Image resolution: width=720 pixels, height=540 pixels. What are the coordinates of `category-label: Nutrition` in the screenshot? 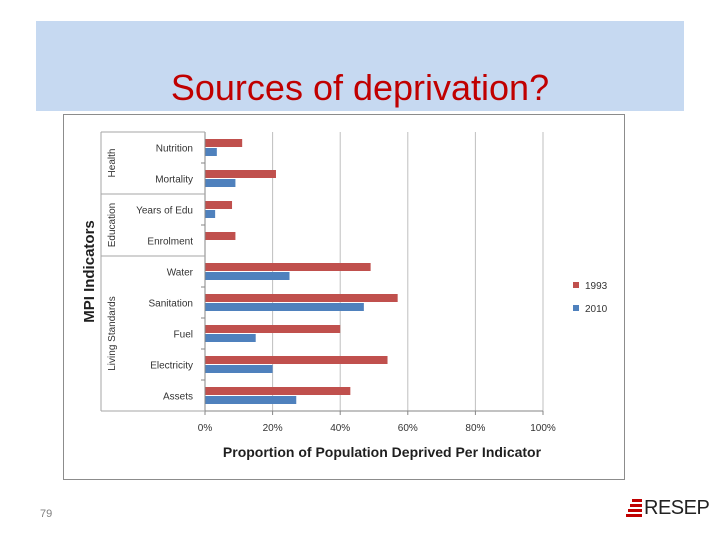 It's located at (174, 149).